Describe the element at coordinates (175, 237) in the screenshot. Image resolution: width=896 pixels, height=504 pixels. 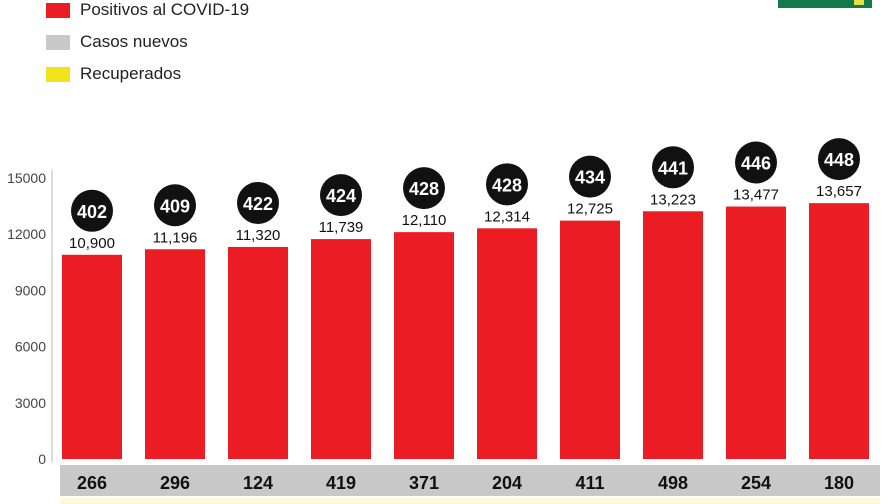
I see `bar-value-label: 11,196` at that location.